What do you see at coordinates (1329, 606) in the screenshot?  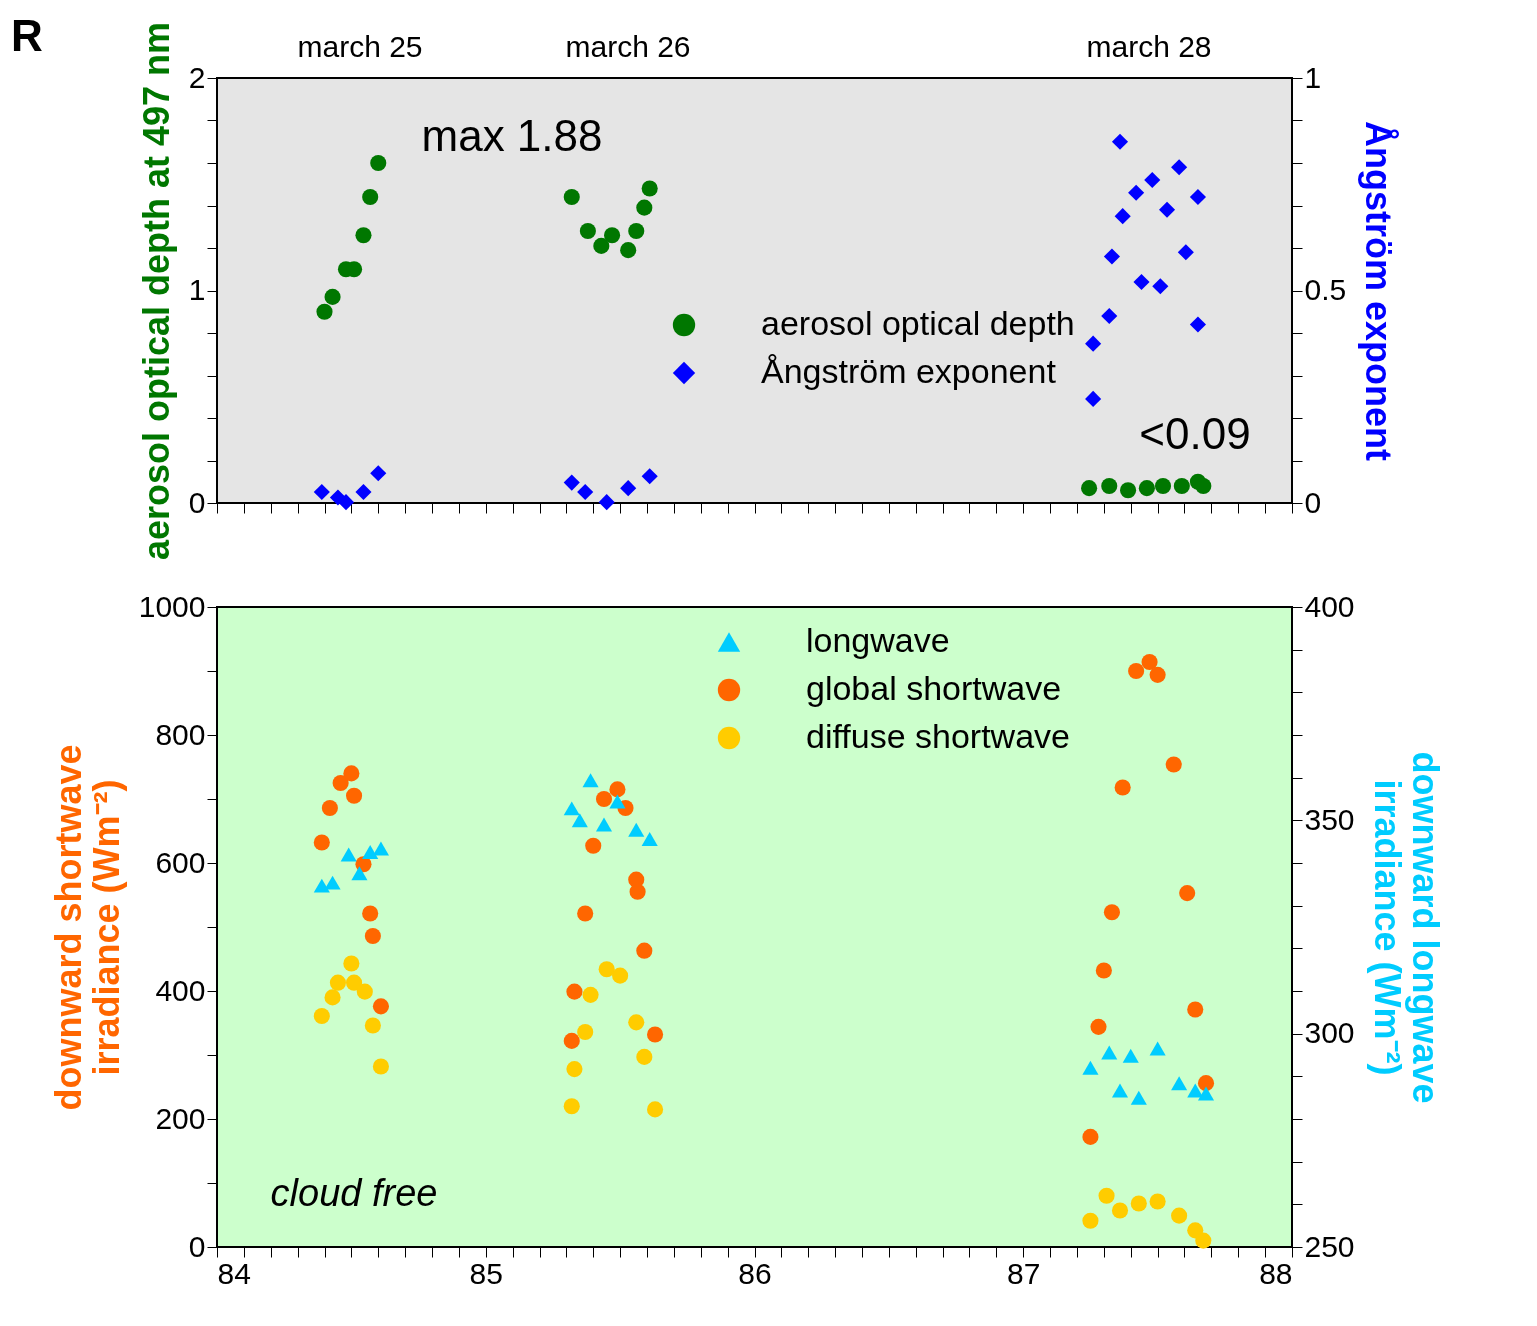 I see `y2-tick-label: 400` at bounding box center [1329, 606].